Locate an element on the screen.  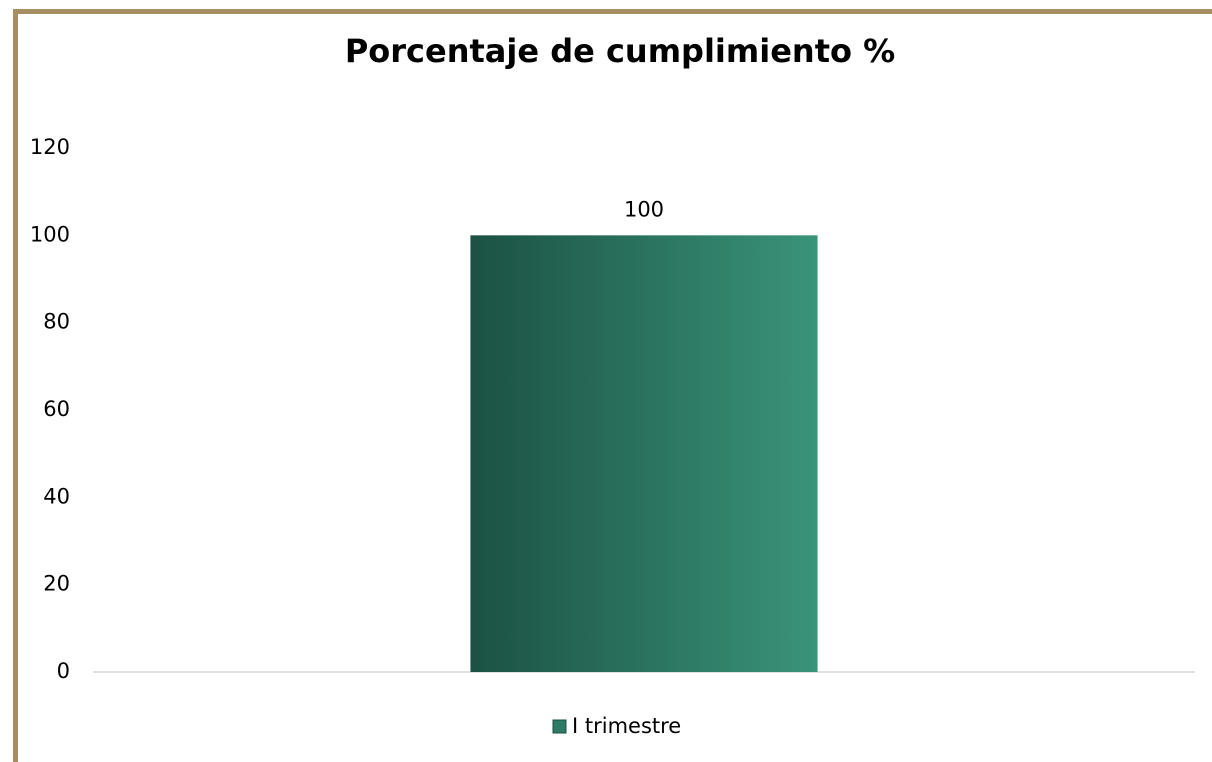
y-tick-label: 20 is located at coordinates (56, 584).